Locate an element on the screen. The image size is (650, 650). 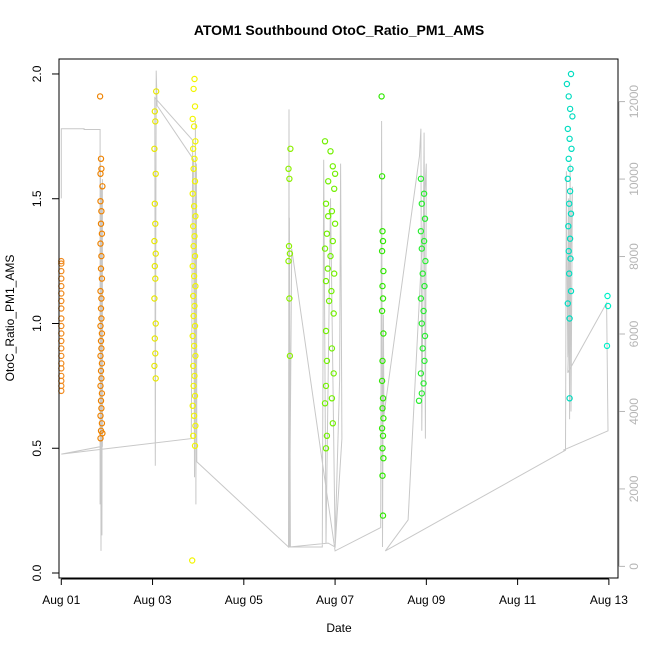
secondary-y-tick-label: 0 is located at coordinates (634, 566).